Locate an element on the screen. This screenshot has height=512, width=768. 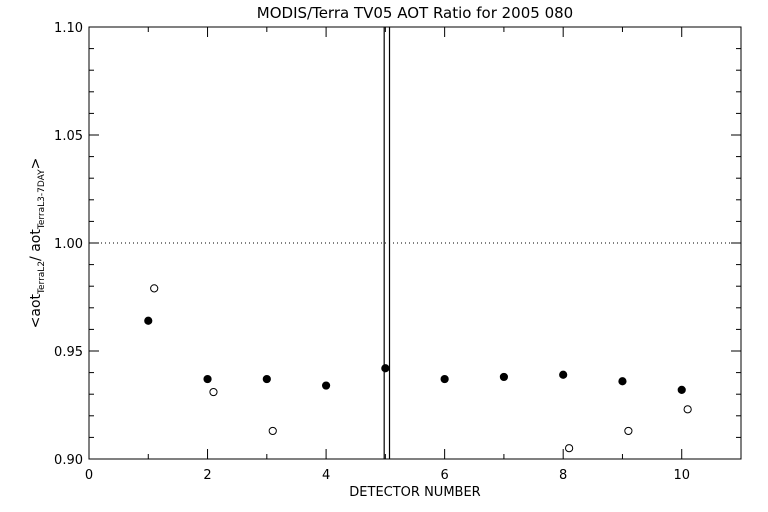
y-tick-label: 1.05 is located at coordinates (68, 136).